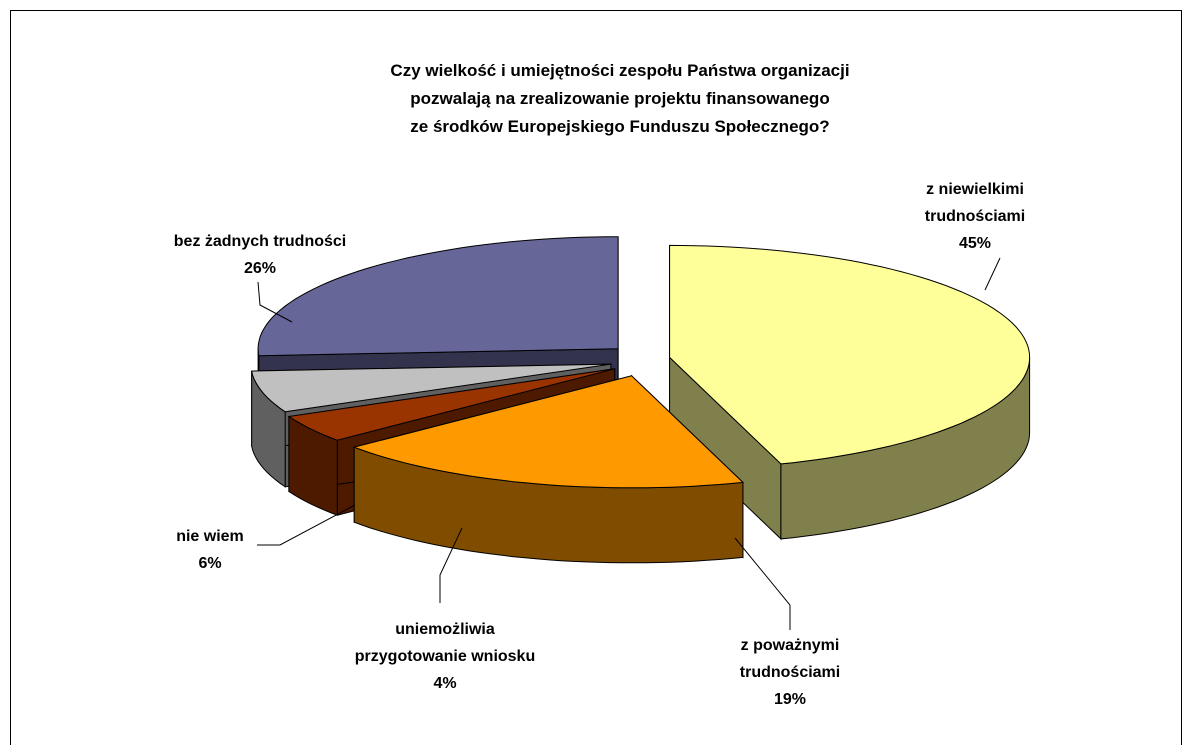 The width and height of the screenshot is (1192, 745). What do you see at coordinates (975, 203) in the screenshot?
I see `slice-label: z niewielkimi trudnościami` at bounding box center [975, 203].